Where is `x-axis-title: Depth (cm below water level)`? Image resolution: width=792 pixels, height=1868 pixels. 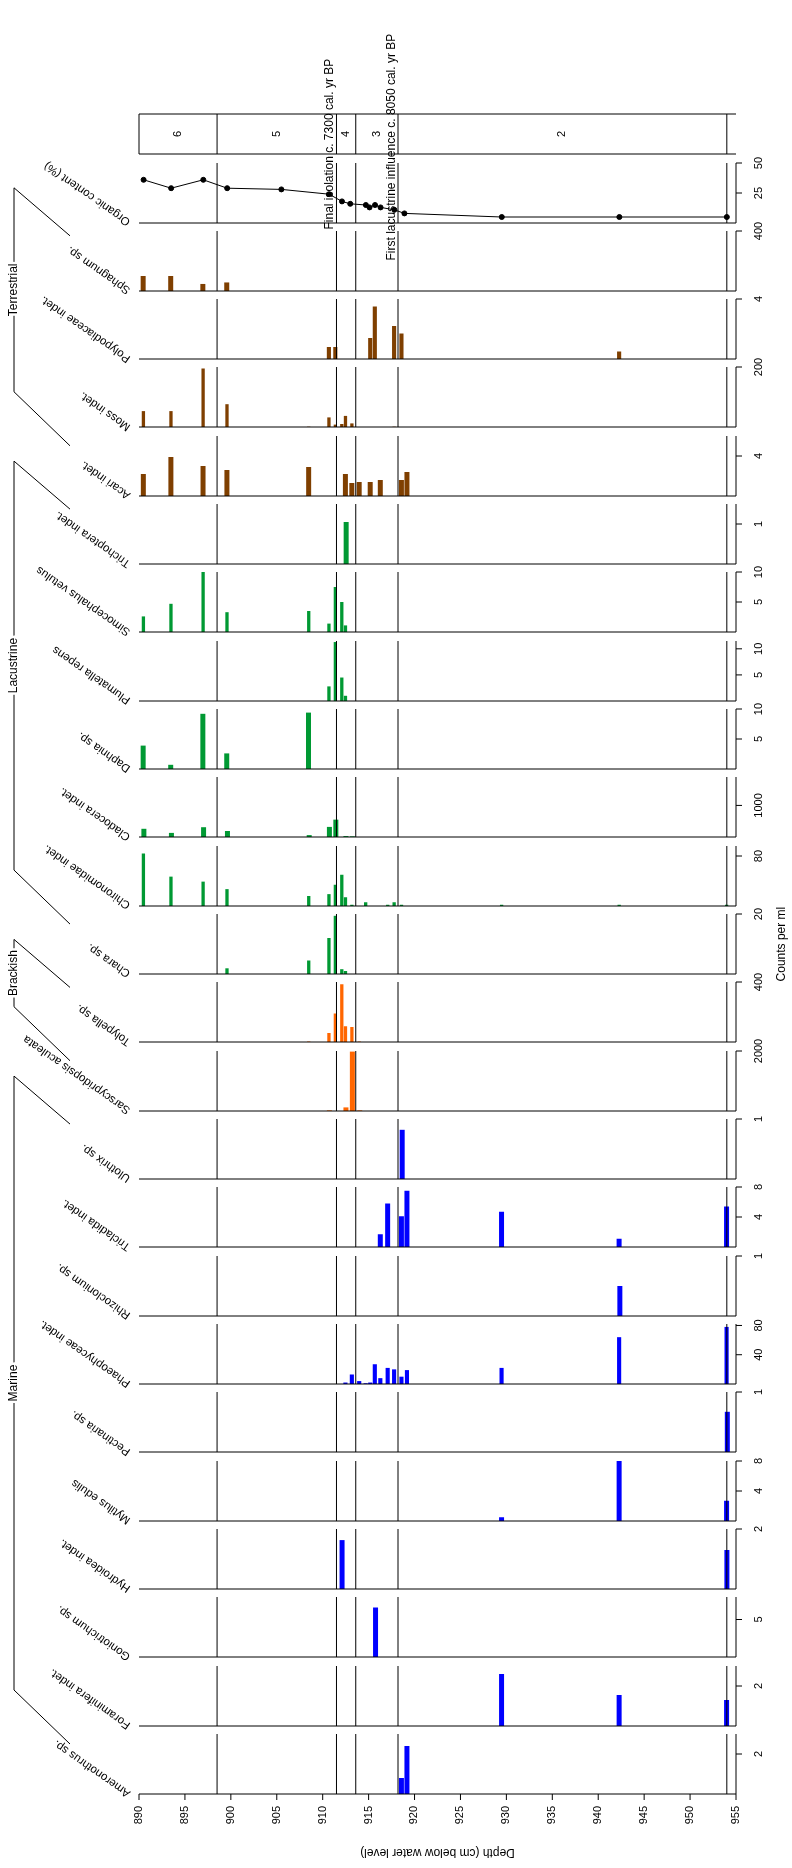
x-axis-title: Depth (cm below water level) is located at coordinates (437, 1852).